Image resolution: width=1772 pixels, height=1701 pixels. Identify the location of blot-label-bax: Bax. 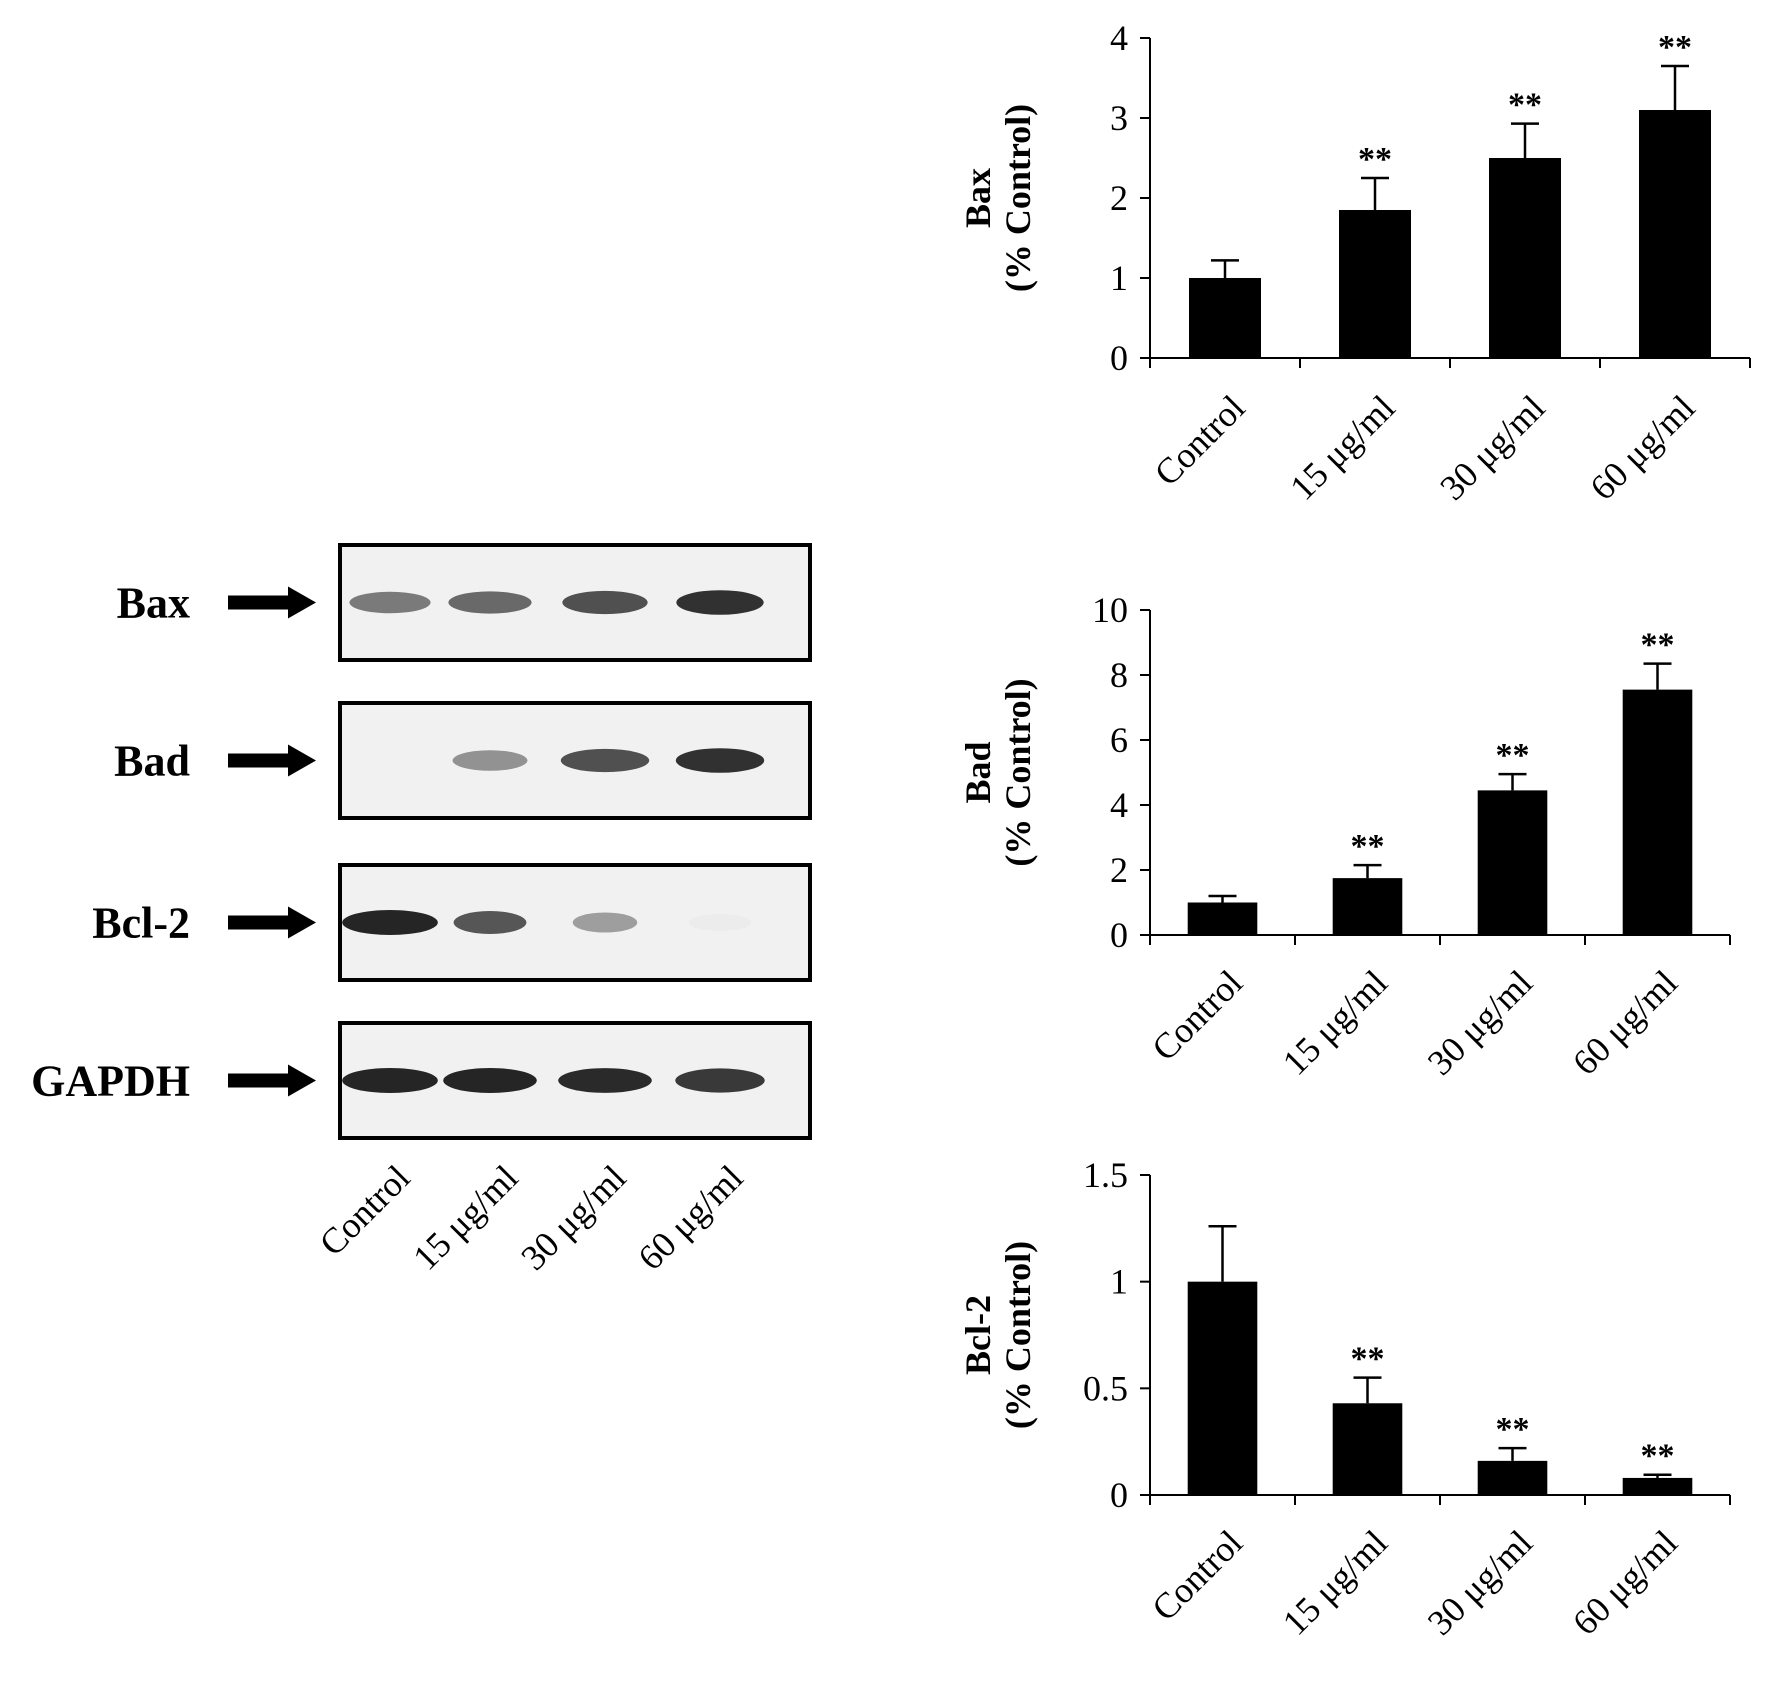
(153, 603).